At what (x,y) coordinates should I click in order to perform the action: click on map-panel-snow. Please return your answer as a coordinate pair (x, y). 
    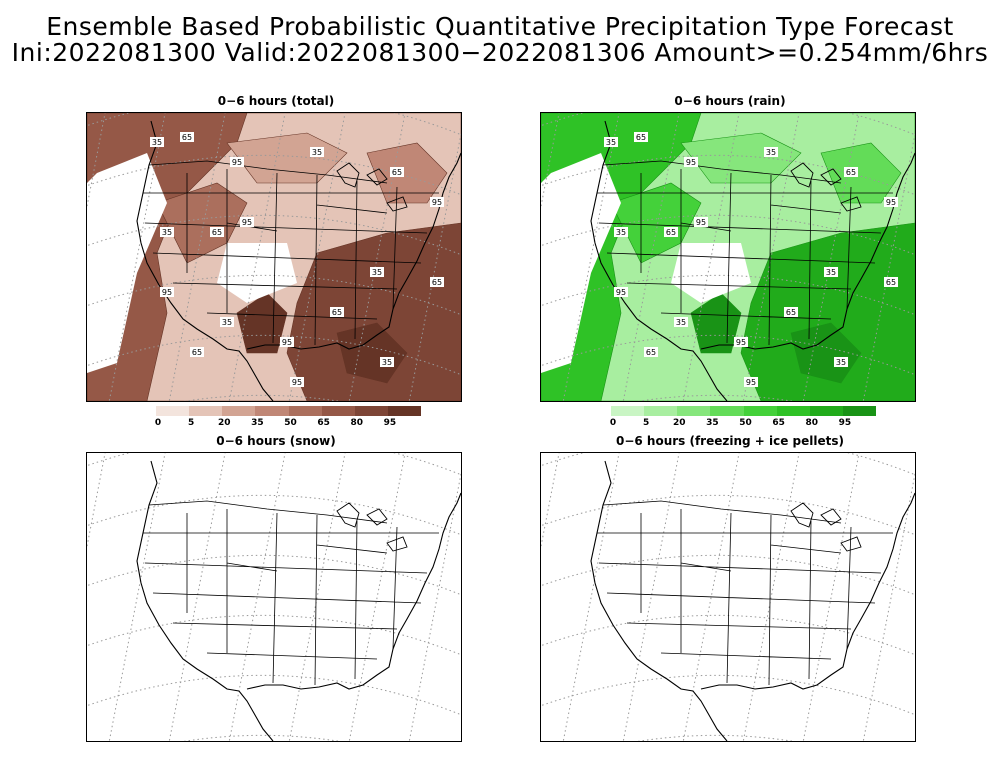
    Looking at the image, I should click on (274, 597).